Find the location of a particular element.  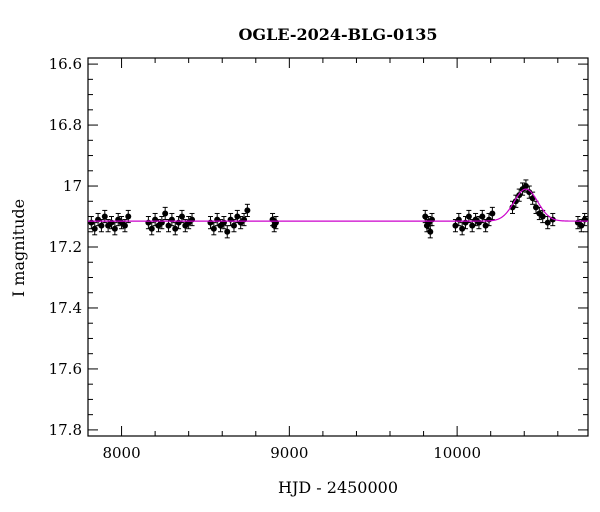

x-tick-label: 10000 is located at coordinates (457, 453).